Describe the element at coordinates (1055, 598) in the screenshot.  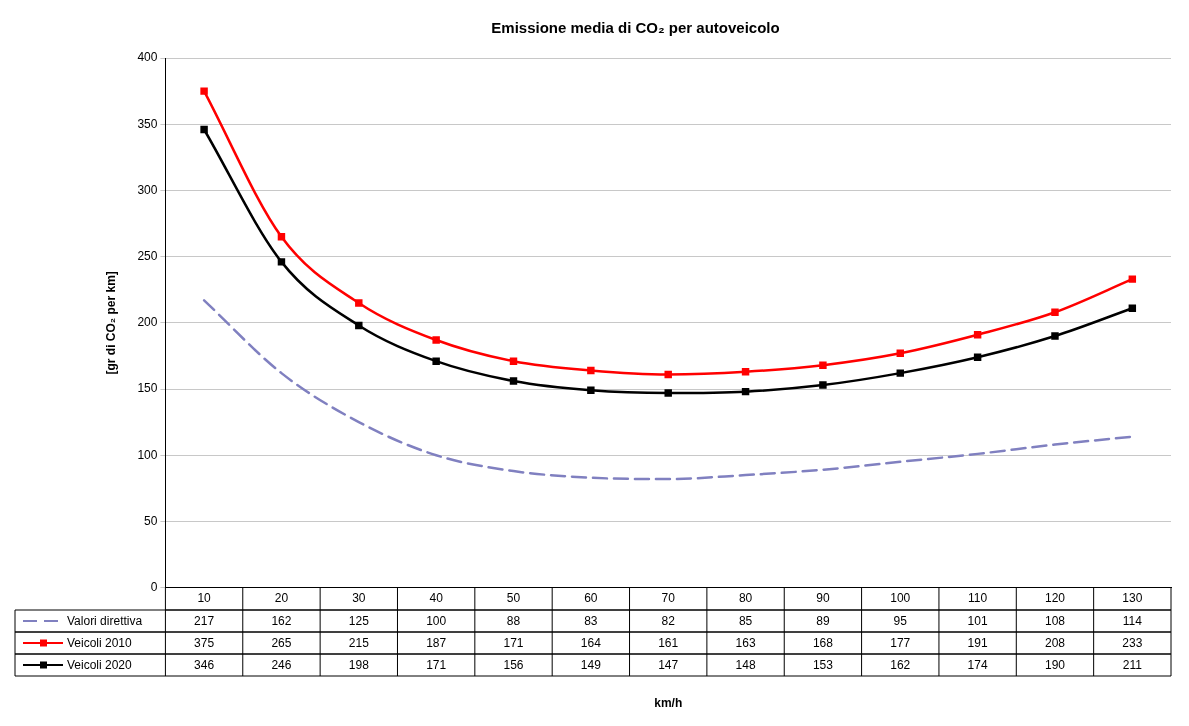
I see `x-tick-label: 120` at that location.